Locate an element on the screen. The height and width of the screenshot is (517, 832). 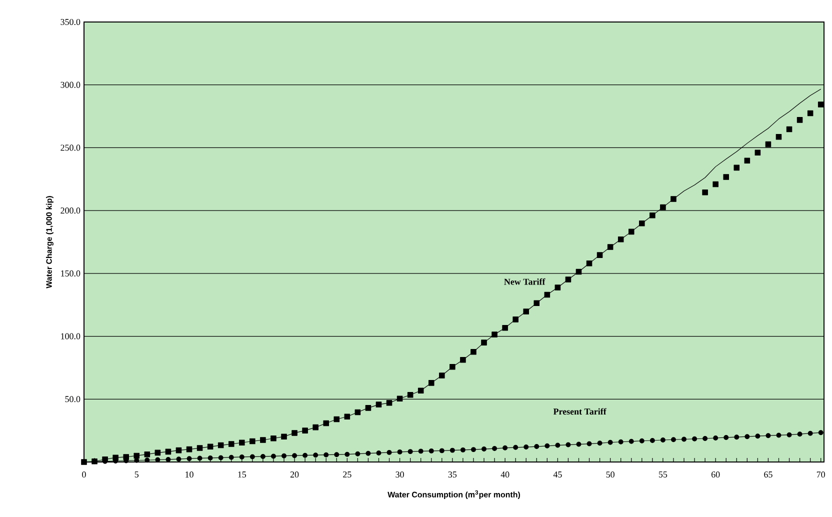
y-tick-label: 200.0 is located at coordinates (70, 211).